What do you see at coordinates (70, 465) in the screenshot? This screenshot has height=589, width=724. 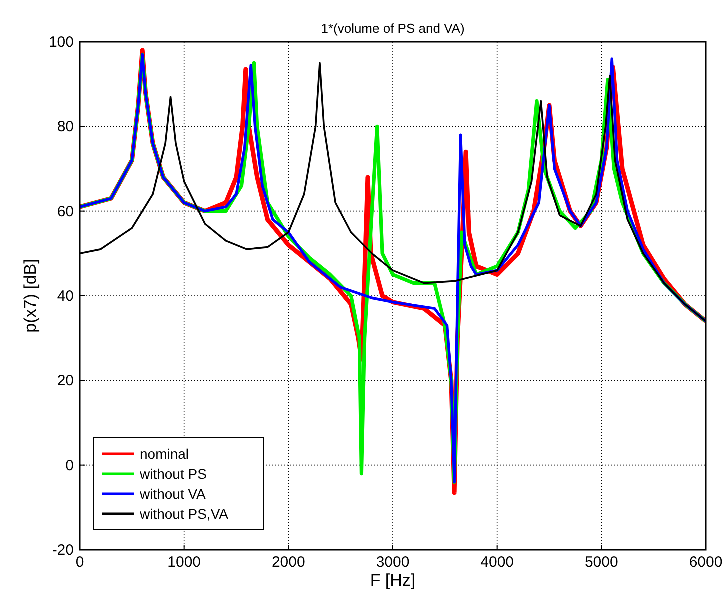 I see `y-tick-label: 0` at bounding box center [70, 465].